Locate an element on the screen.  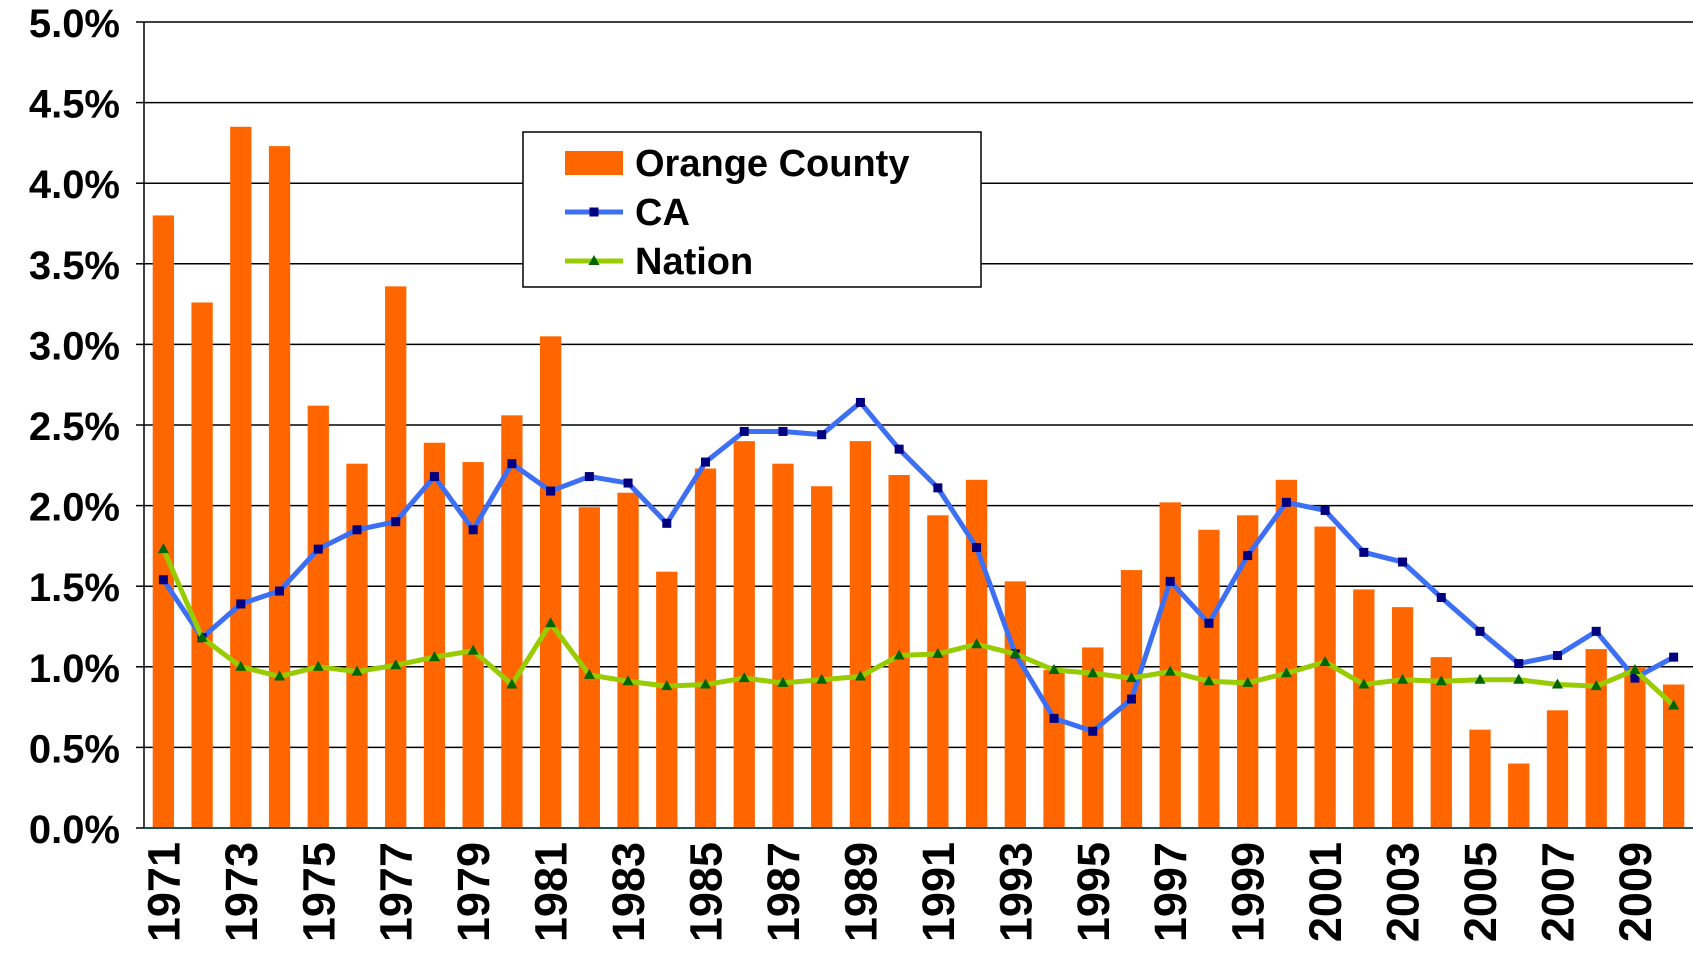
legend-label: Nation is located at coordinates (694, 262).